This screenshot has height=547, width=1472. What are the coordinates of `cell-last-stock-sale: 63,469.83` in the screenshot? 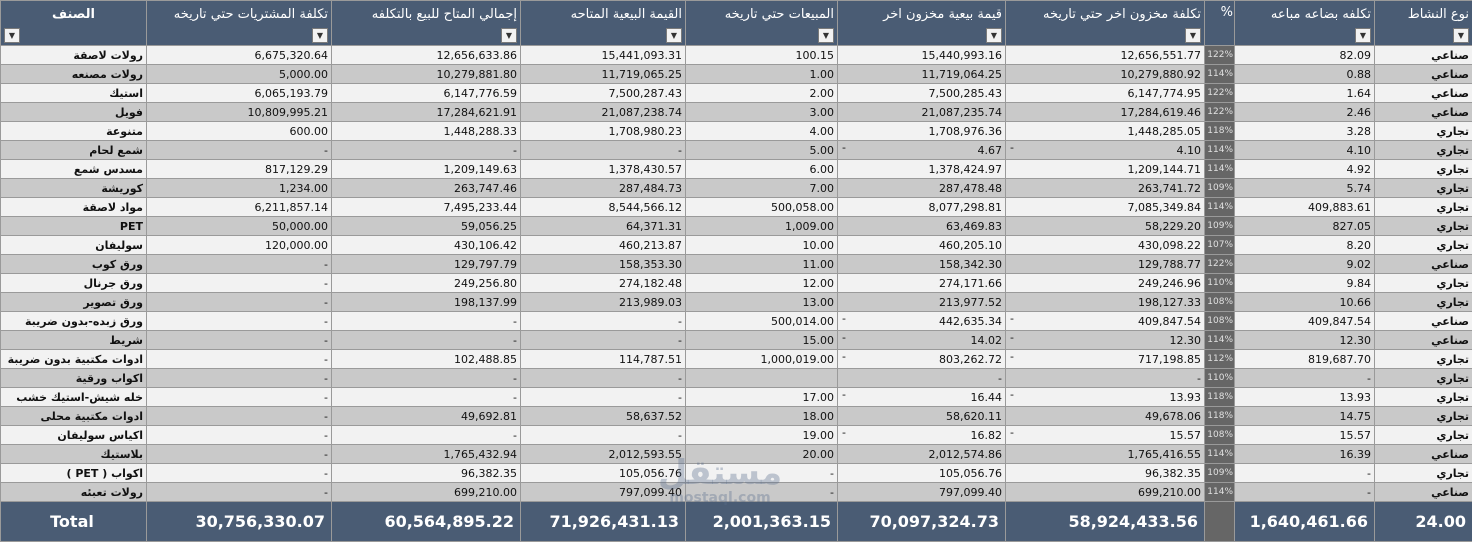 It's located at (921, 226).